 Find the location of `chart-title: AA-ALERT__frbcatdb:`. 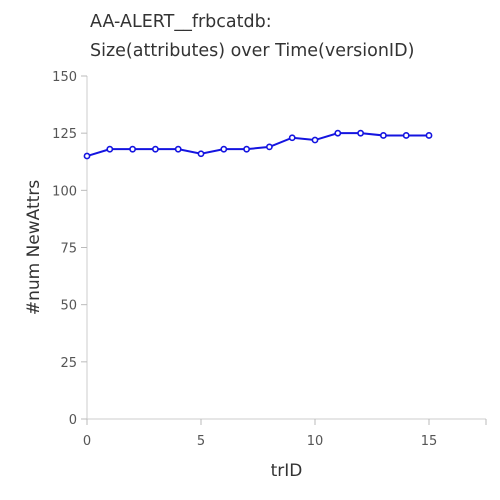

chart-title: AA-ALERT__frbcatdb: is located at coordinates (181, 22).